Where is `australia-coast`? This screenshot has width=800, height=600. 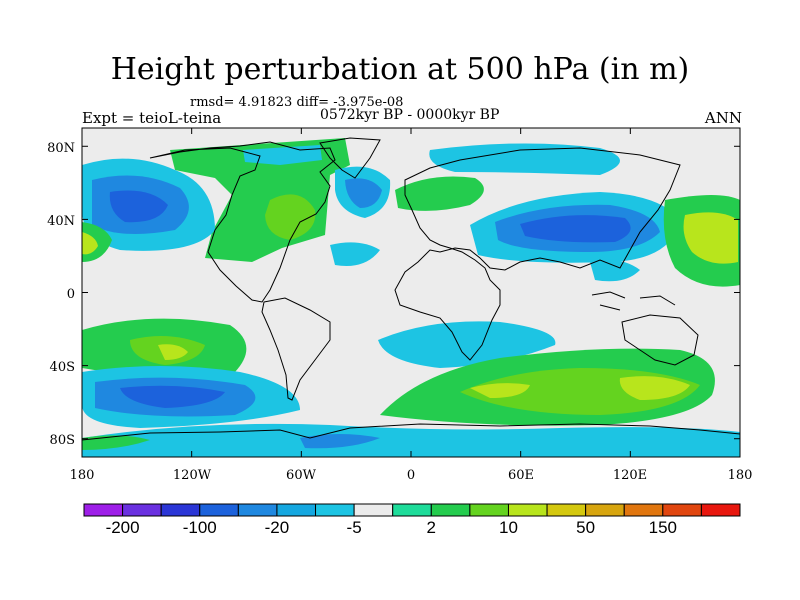
australia-coast is located at coordinates (660, 340).